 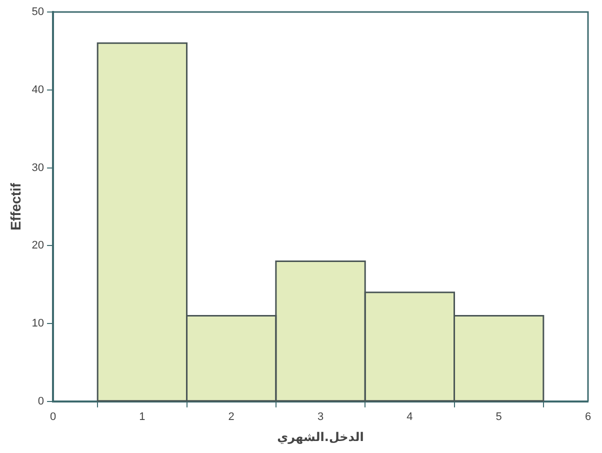 What do you see at coordinates (231, 417) in the screenshot?
I see `x-tick-label: 2` at bounding box center [231, 417].